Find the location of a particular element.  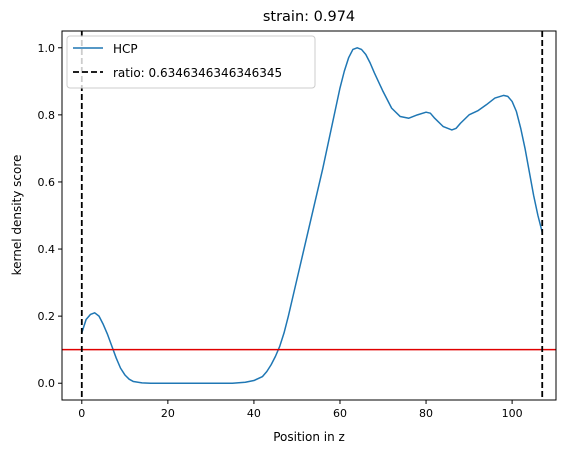

y-tick-label: 1.0 is located at coordinates (47, 48).